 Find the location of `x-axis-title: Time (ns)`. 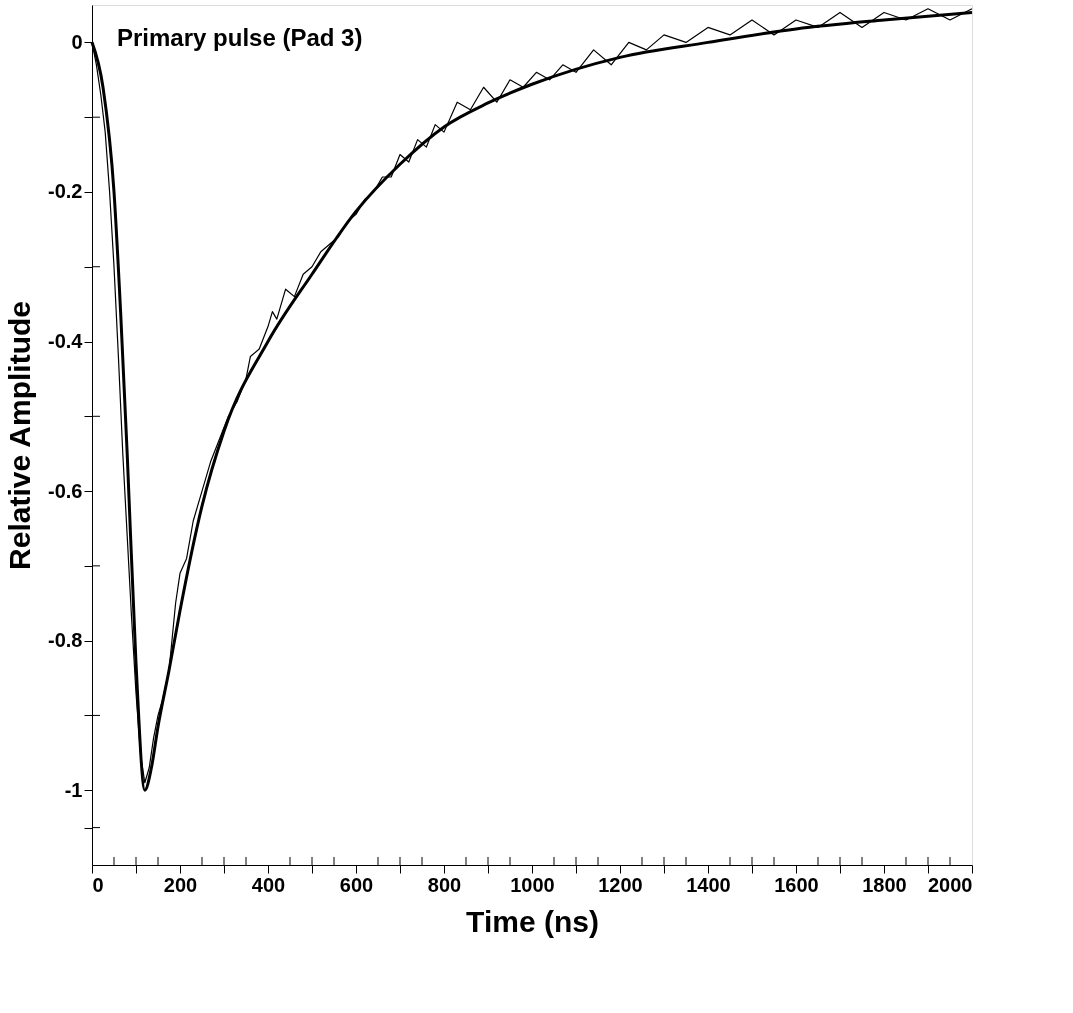

x-axis-title: Time (ns) is located at coordinates (532, 921).